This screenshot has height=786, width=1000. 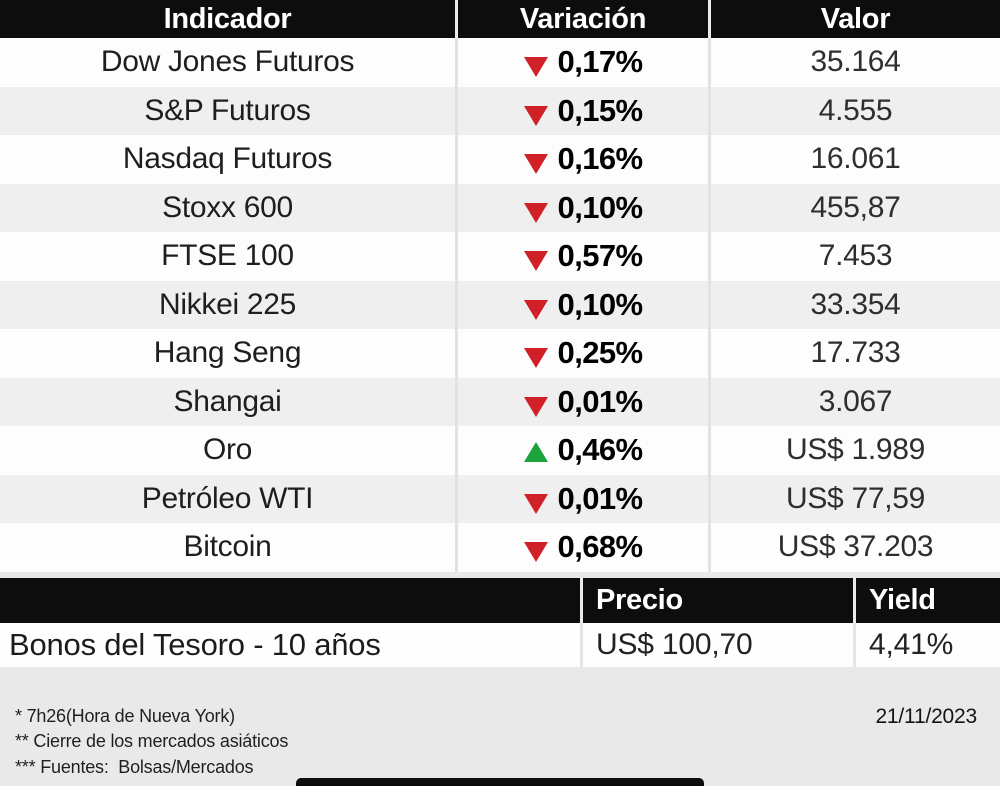 I want to click on variation-cell: 0,68%, so click(x=581, y=547).